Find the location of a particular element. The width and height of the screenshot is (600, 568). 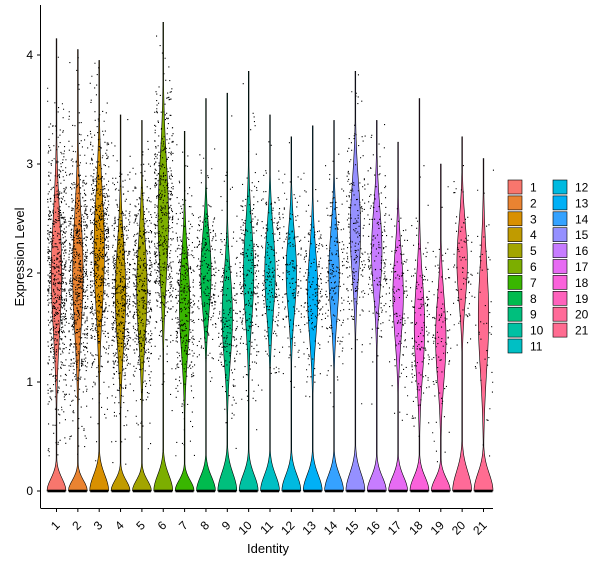

x-tick-label-18: 18 is located at coordinates (416, 528).